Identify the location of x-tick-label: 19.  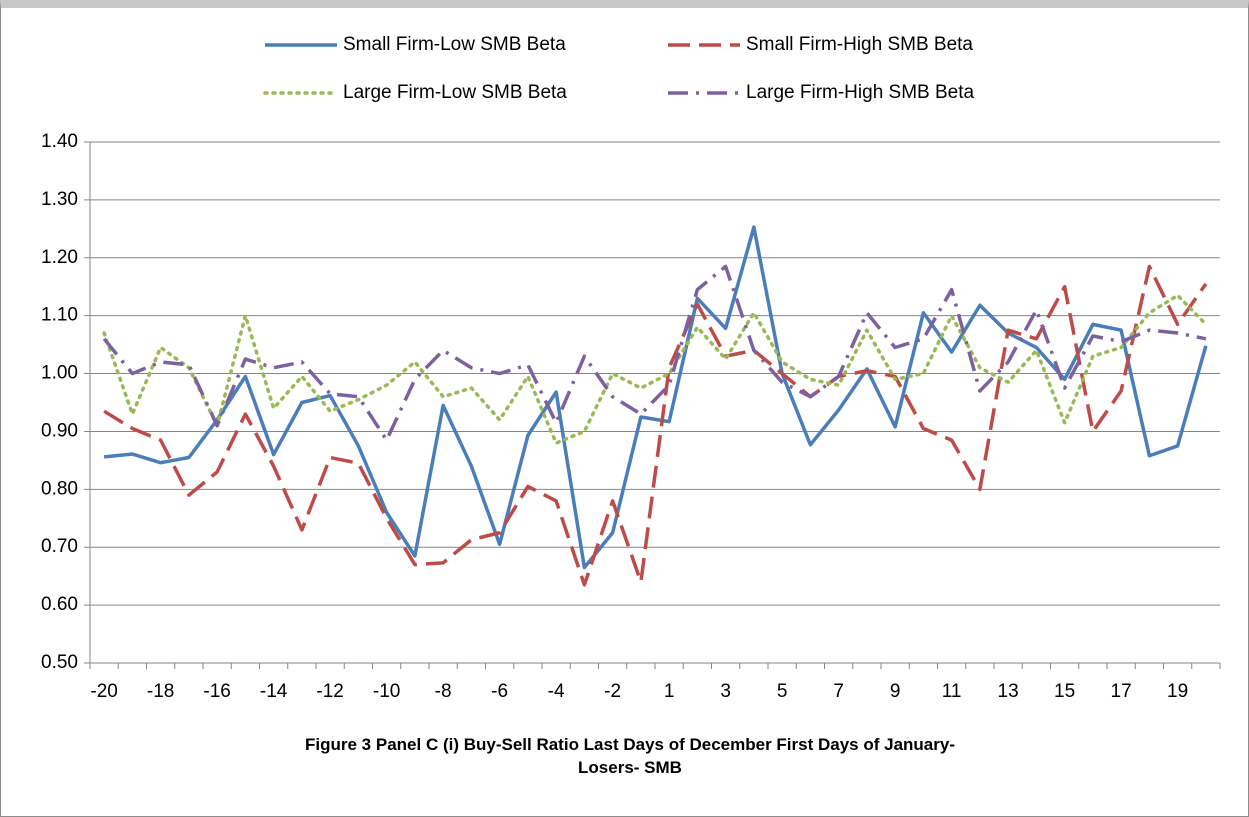
(1177, 691).